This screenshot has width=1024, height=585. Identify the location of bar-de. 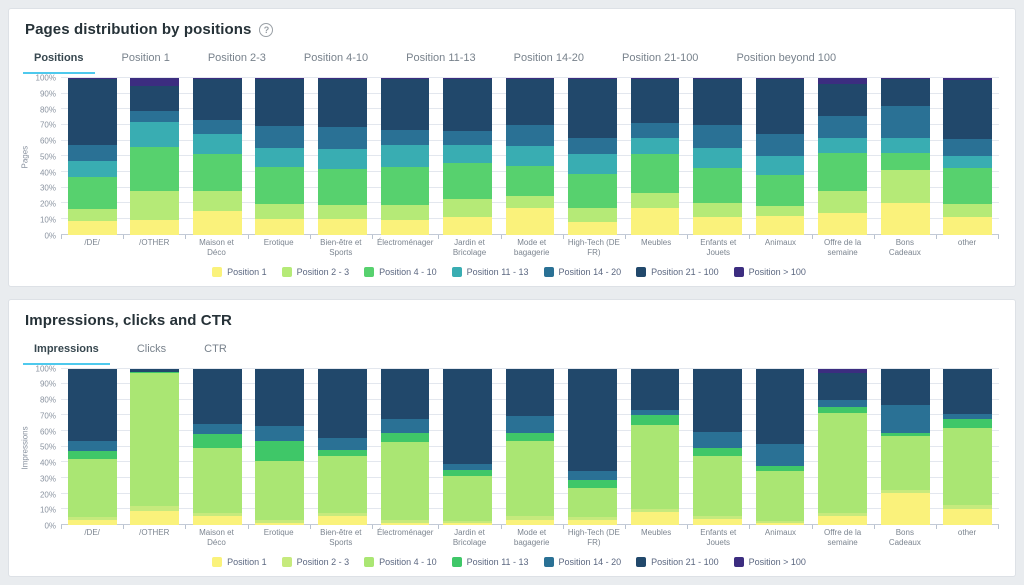
(92, 446).